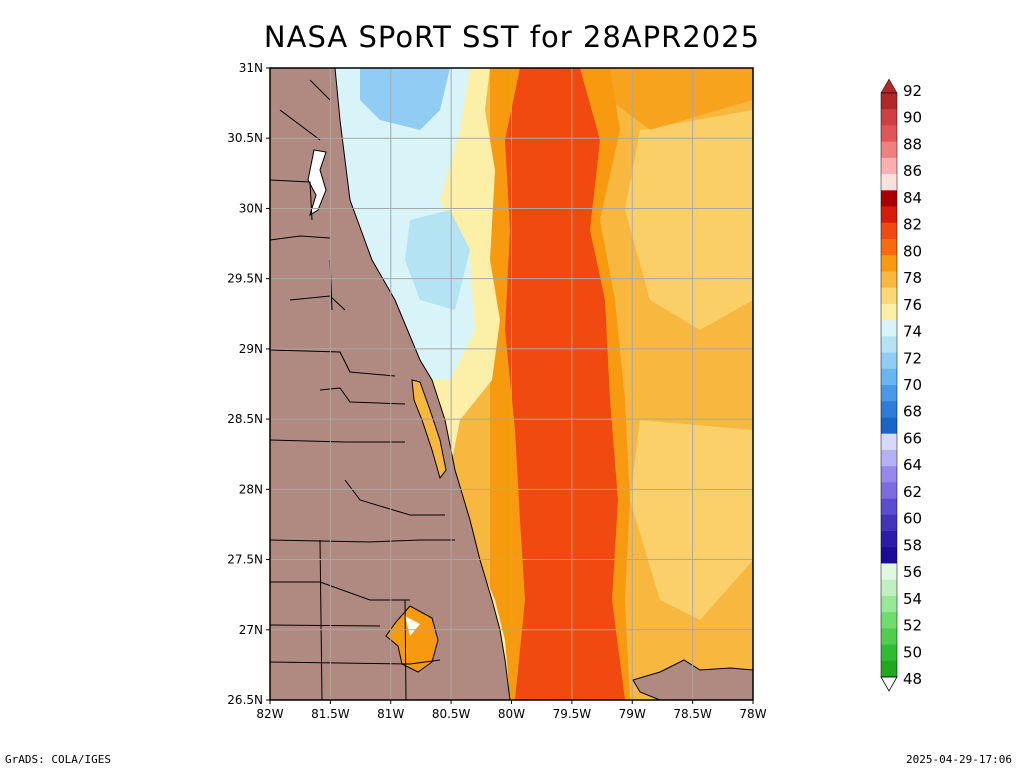 This screenshot has width=1024, height=768. I want to click on footer-credit: GrADS: COLA/IGES, so click(58, 759).